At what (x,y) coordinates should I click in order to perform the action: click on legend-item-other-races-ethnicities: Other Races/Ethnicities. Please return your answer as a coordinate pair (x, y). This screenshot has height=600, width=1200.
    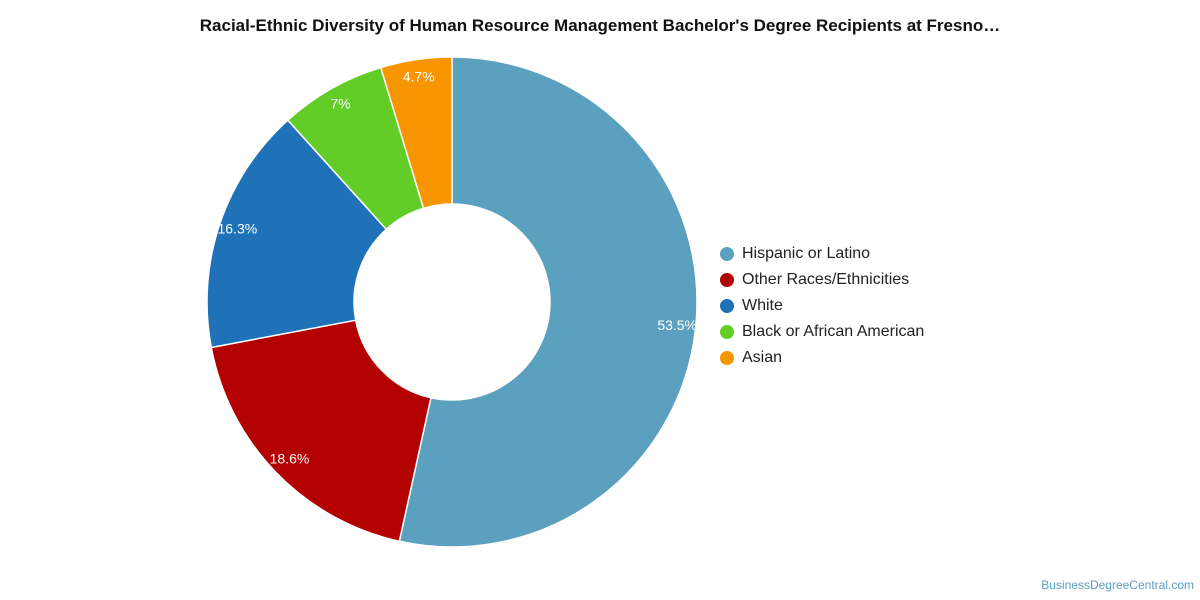
    Looking at the image, I should click on (822, 280).